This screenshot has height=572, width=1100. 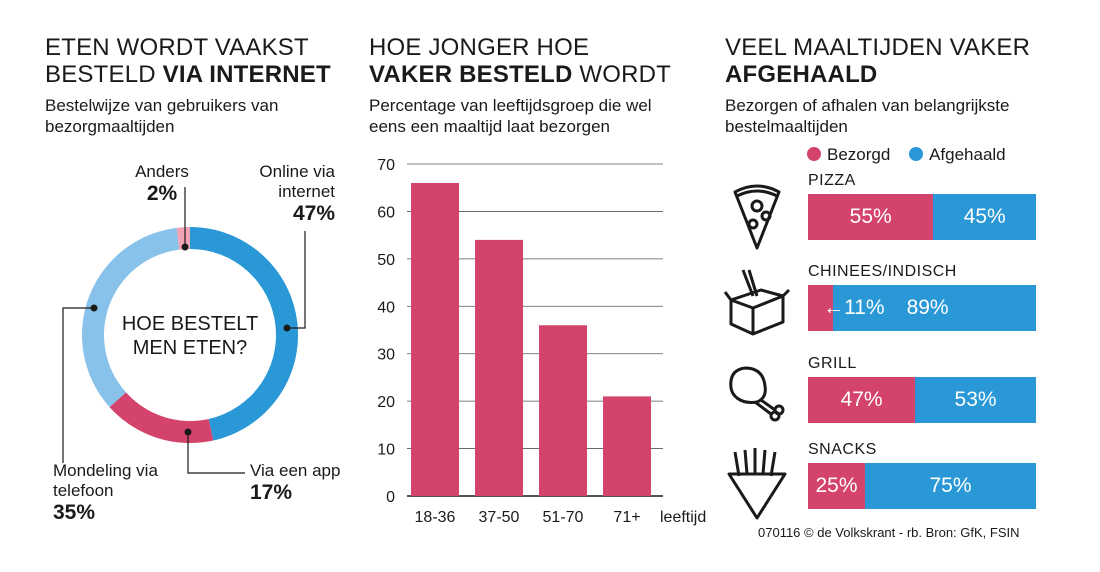 What do you see at coordinates (296, 280) in the screenshot?
I see `leader-online` at bounding box center [296, 280].